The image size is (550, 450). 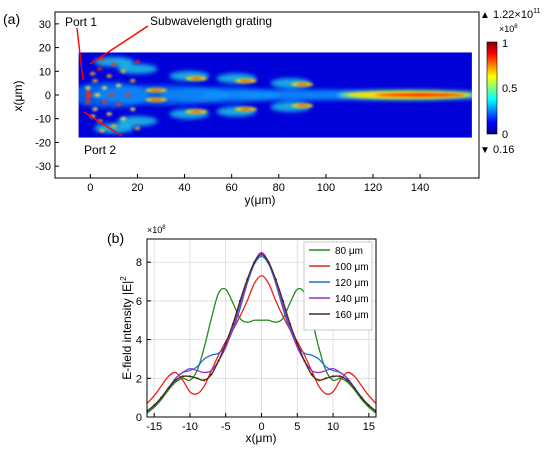 I want to click on x-tick-label: -5, so click(x=226, y=427).